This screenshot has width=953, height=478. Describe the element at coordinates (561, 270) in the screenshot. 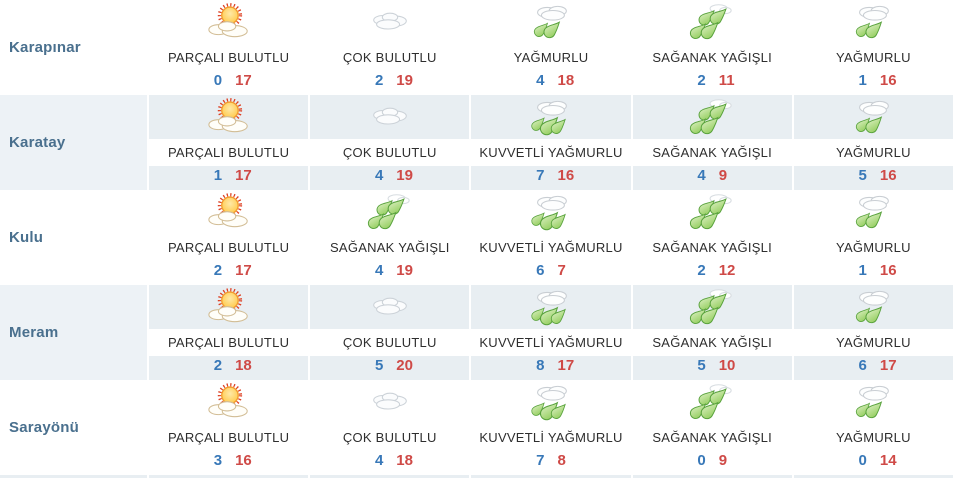

I see `max-temp: 7` at that location.